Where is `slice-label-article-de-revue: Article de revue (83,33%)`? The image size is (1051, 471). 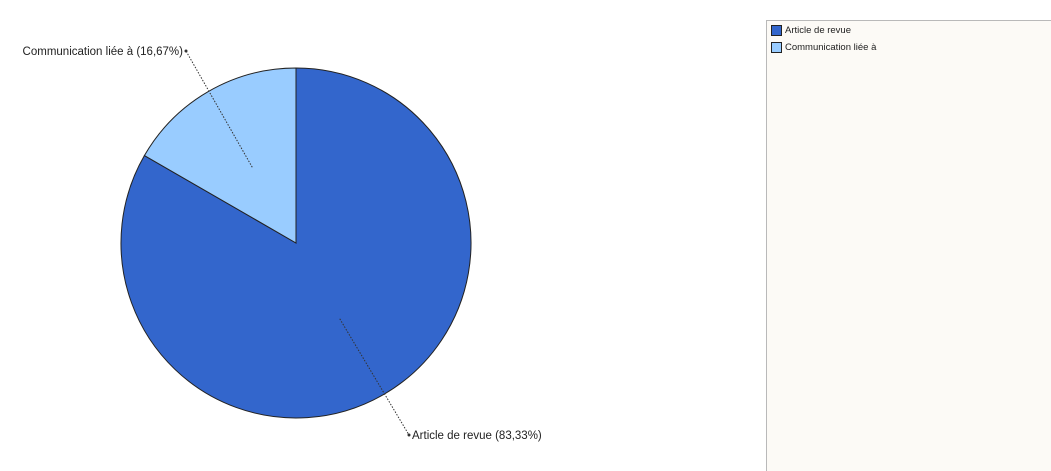
slice-label-article-de-revue: Article de revue (83,33%) is located at coordinates (477, 436).